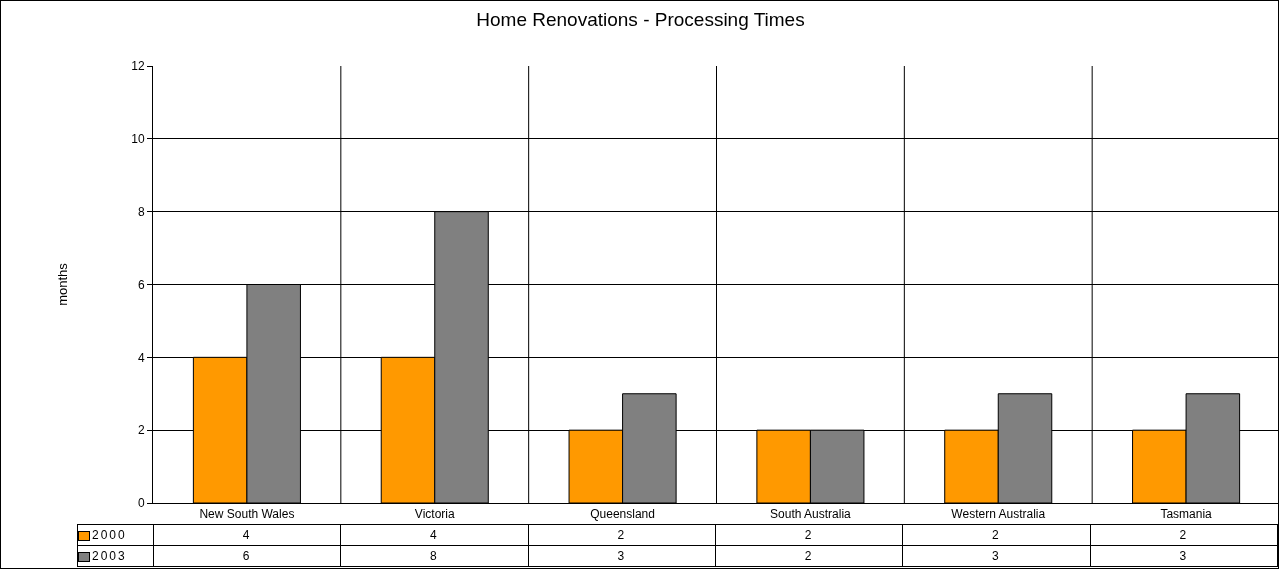  What do you see at coordinates (1186, 514) in the screenshot?
I see `x-tick-label: Tasmania` at bounding box center [1186, 514].